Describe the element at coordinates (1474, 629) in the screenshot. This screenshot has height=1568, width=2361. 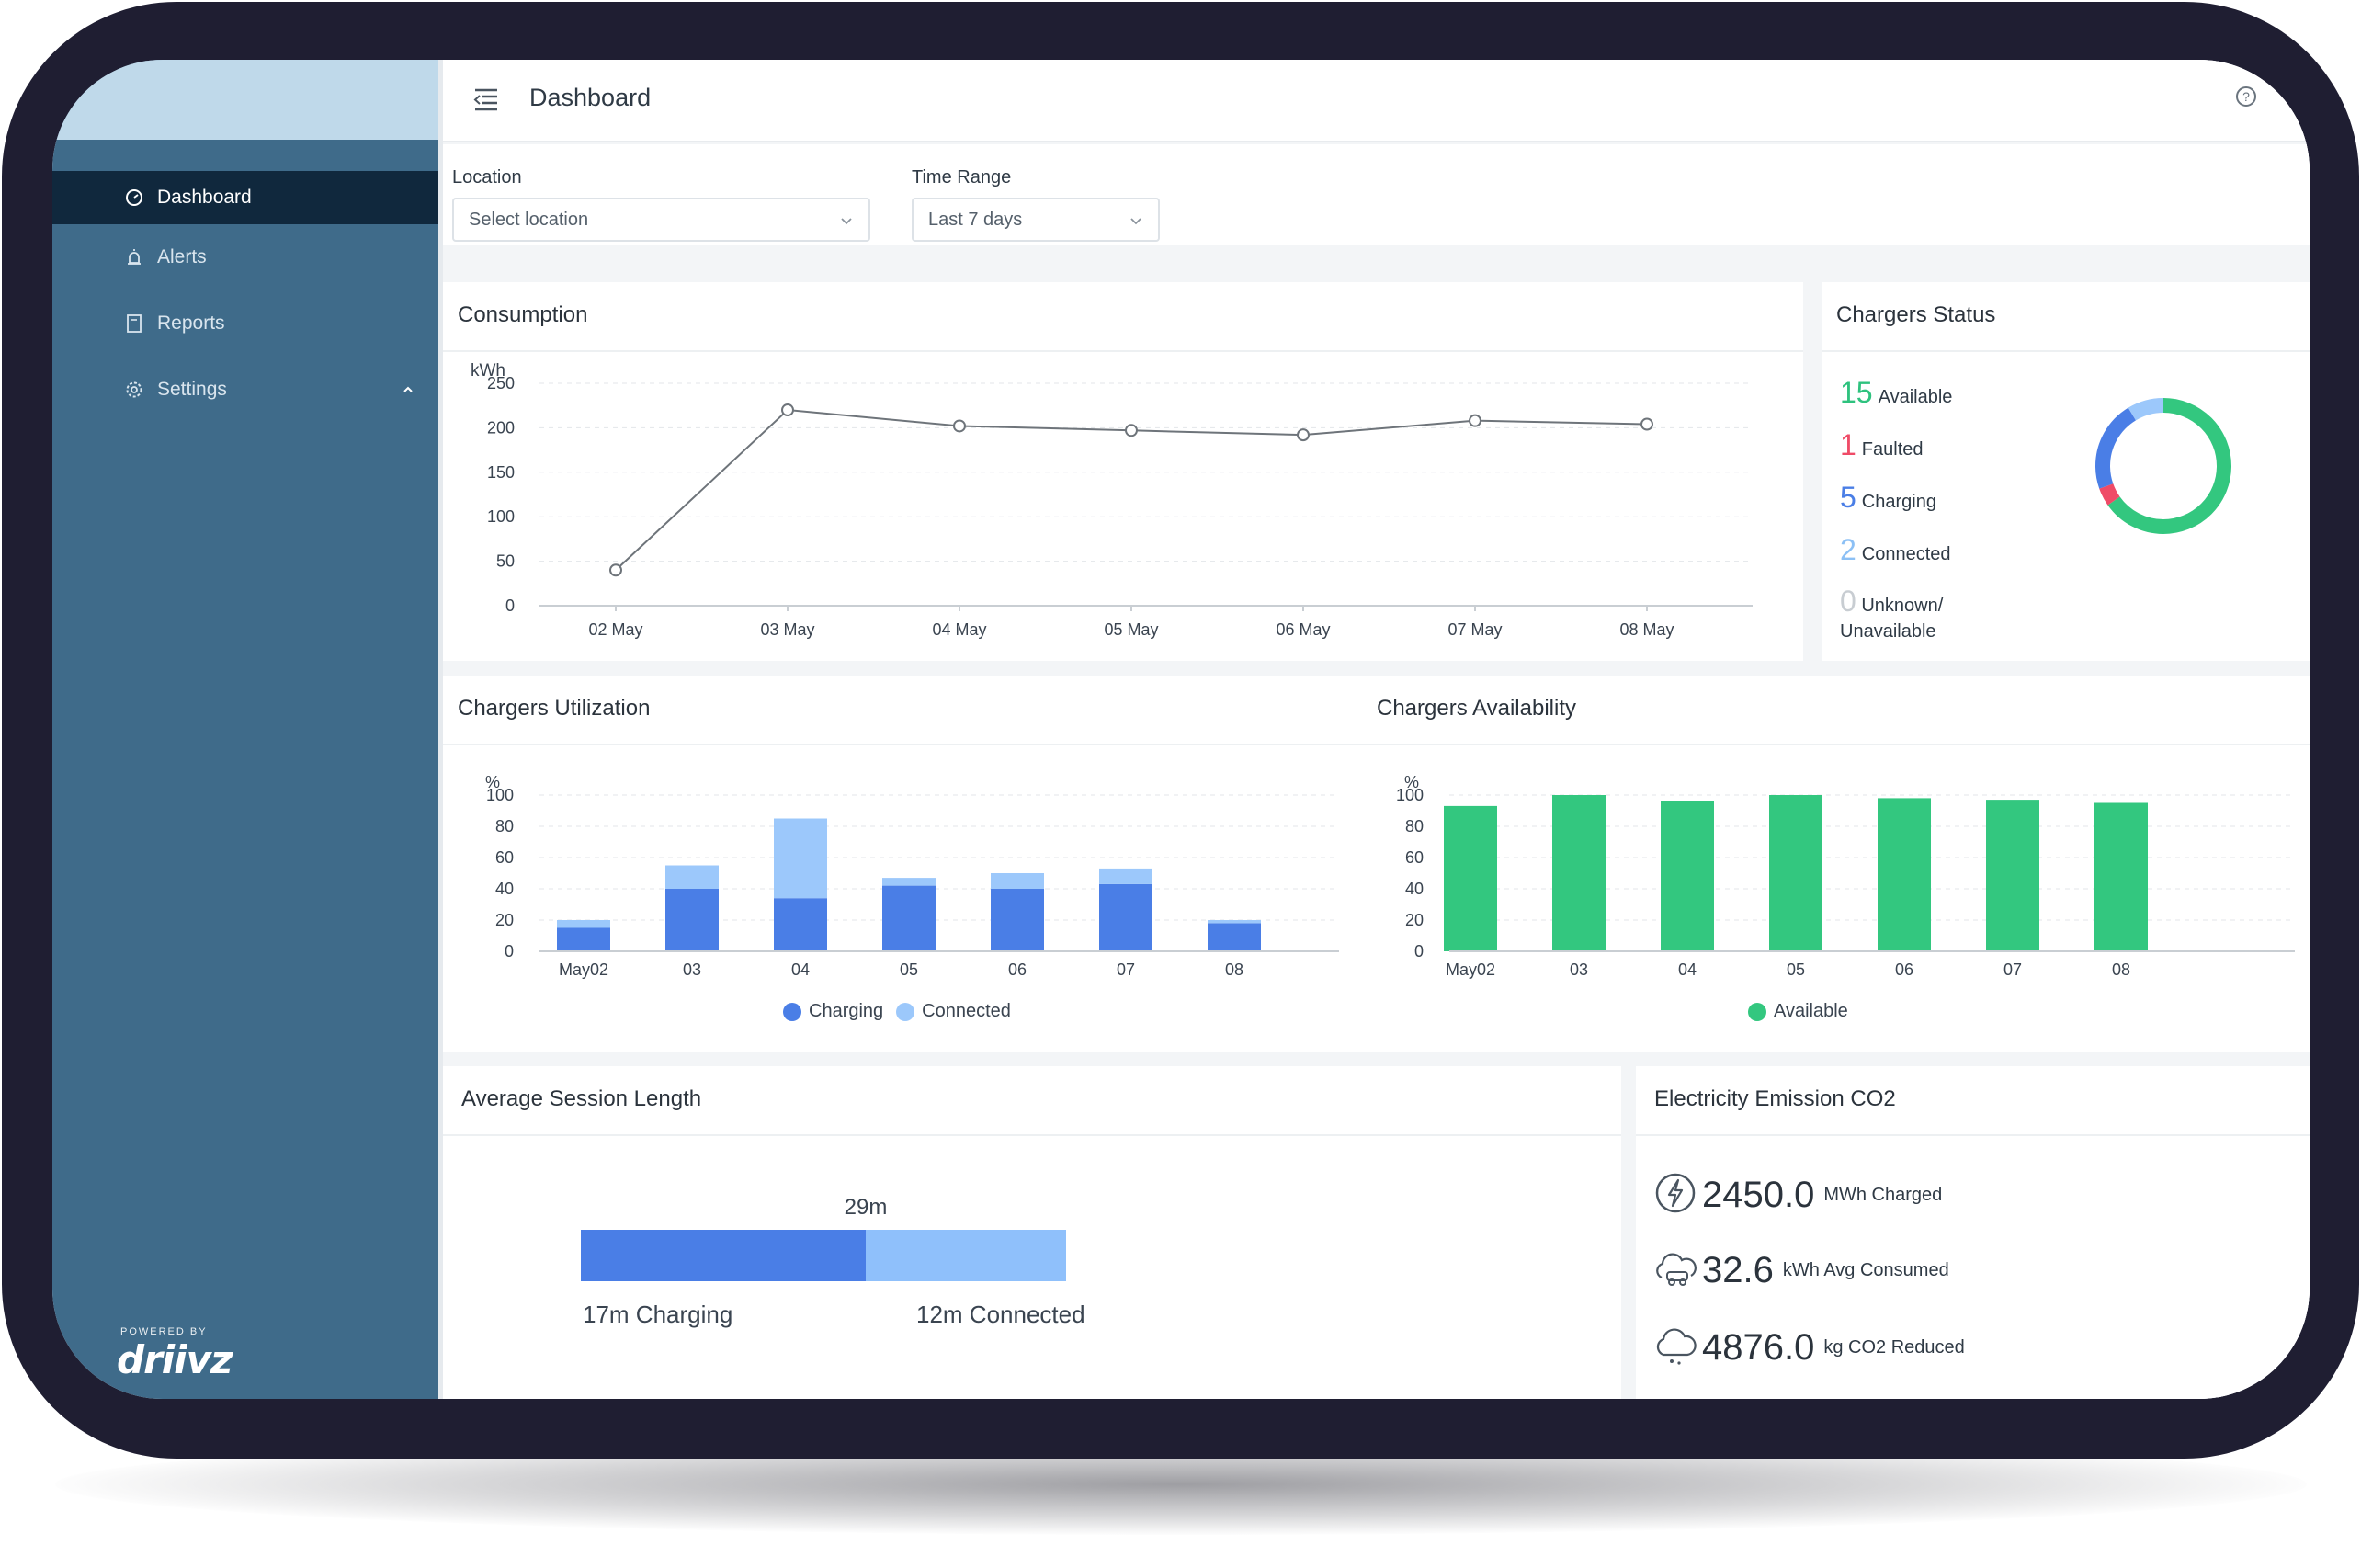
I see `x-tick-label: 07 May` at that location.